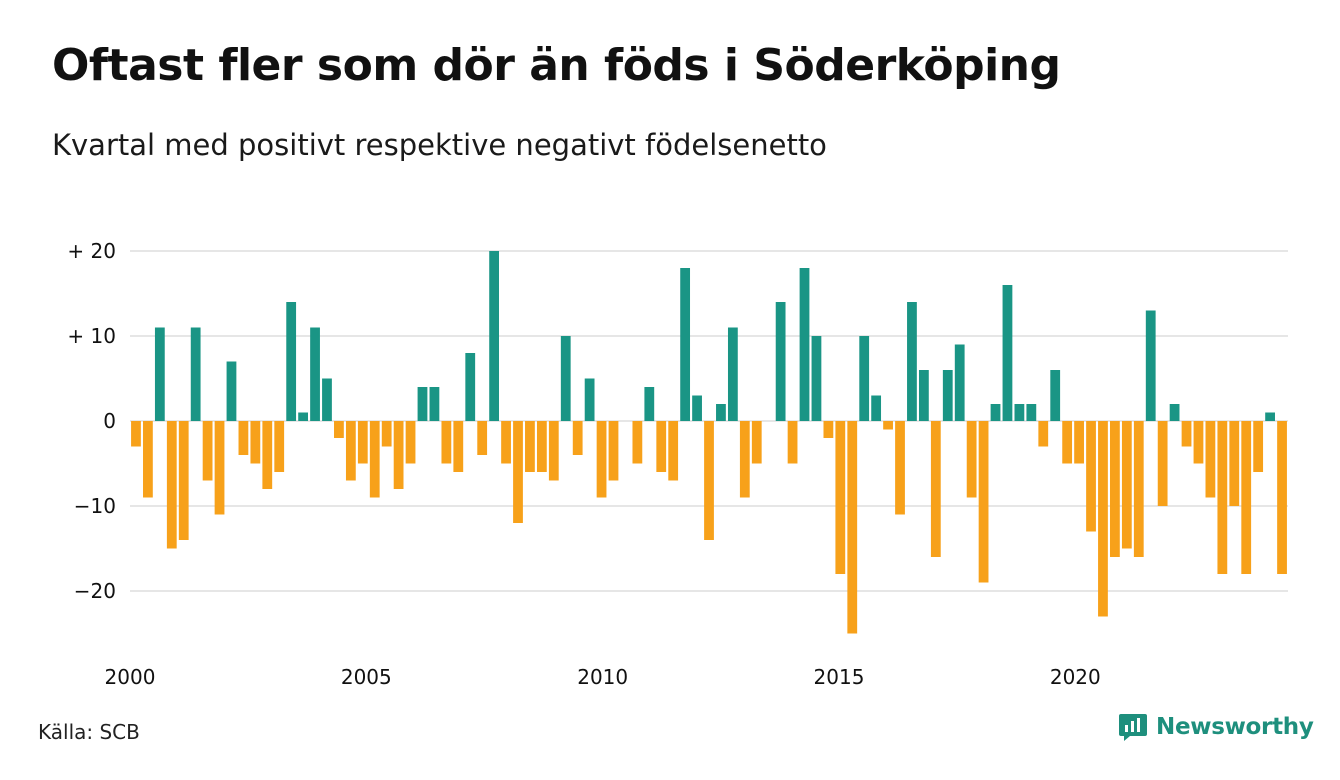 This screenshot has height=780, width=1340. I want to click on brand-name: Newsworthy, so click(1235, 727).